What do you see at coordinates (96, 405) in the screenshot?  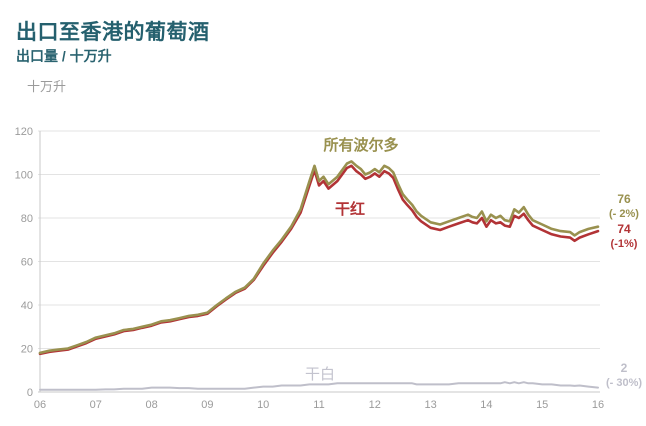 I see `x-tick-label-07: 07` at bounding box center [96, 405].